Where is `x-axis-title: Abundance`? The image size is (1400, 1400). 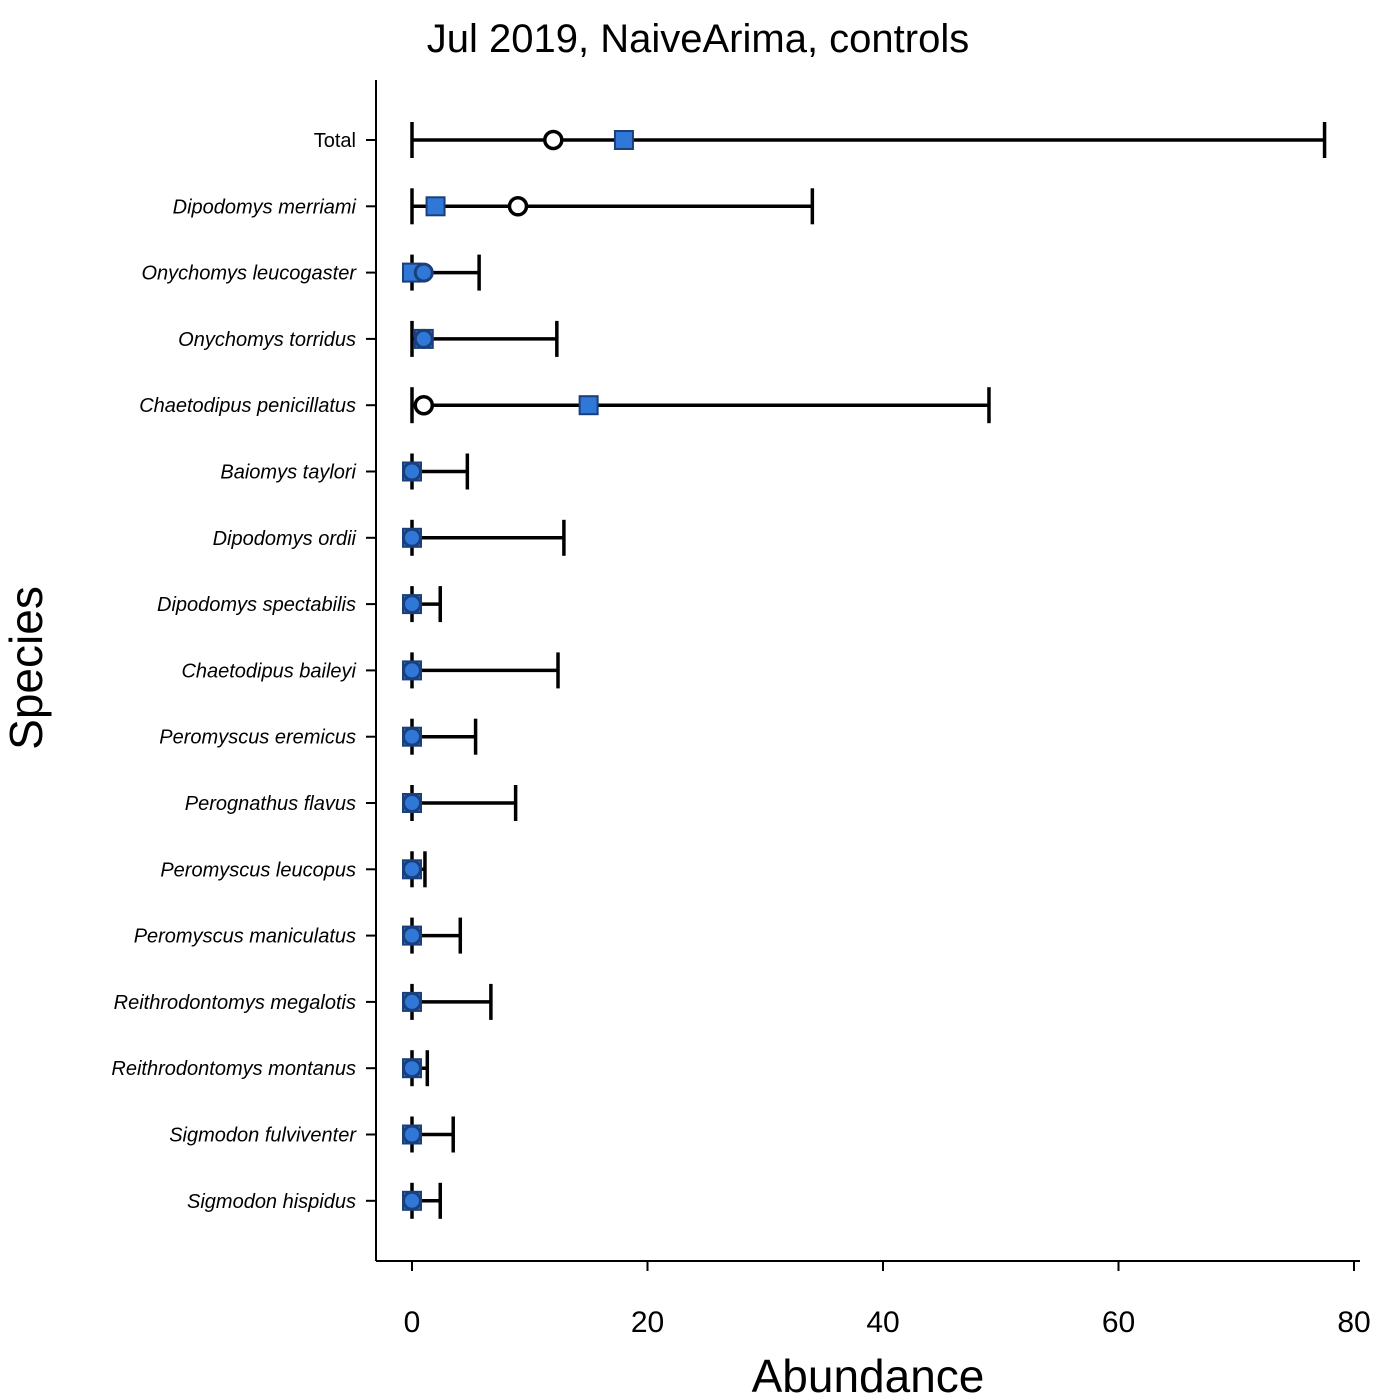
x-axis-title: Abundance is located at coordinates (868, 1375).